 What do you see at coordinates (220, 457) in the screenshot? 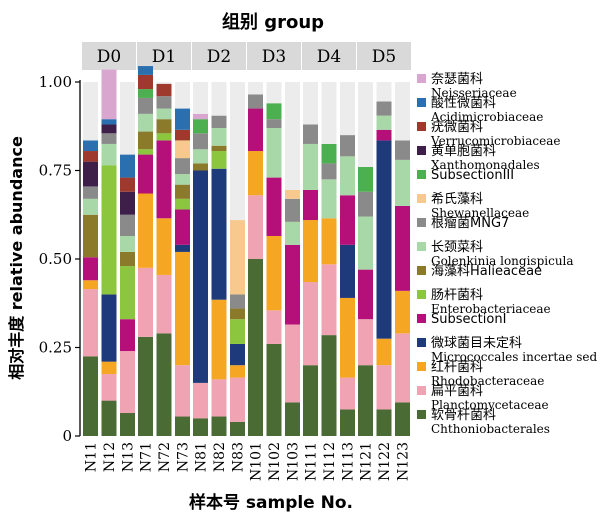
I see `x-tick-label-N82: N82` at bounding box center [220, 457].